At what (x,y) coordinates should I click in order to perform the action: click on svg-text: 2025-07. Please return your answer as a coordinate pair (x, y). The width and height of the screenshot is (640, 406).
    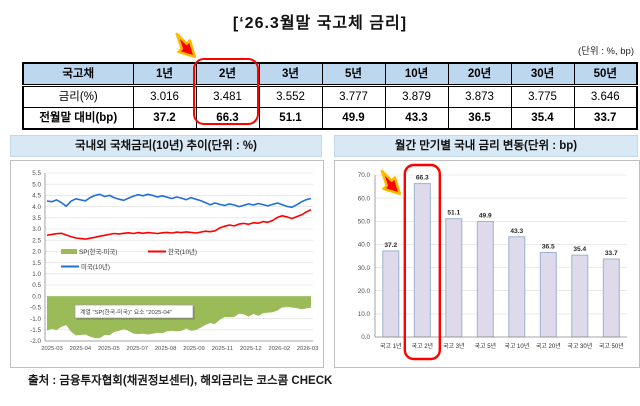
    Looking at the image, I should click on (137, 349).